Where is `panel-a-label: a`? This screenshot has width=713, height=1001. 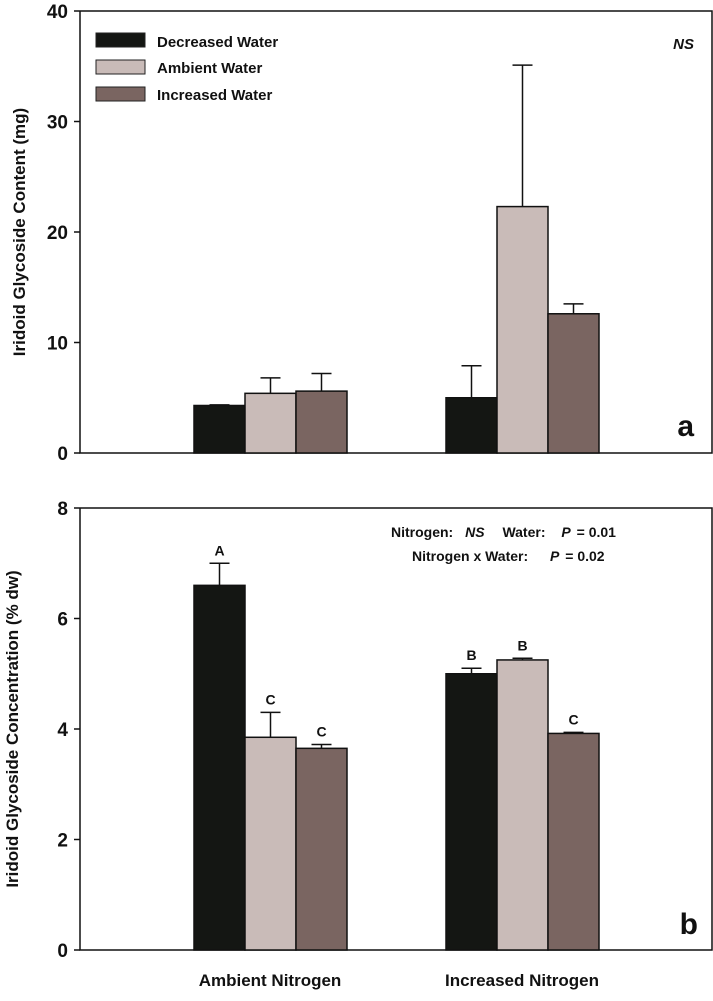 panel-a-label: a is located at coordinates (685, 426).